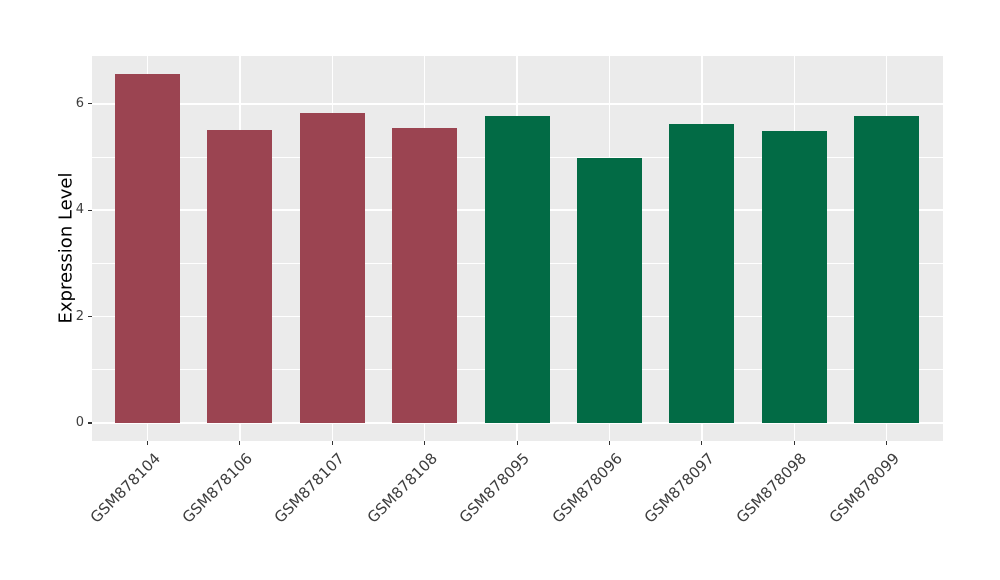 This screenshot has height=580, width=1000. What do you see at coordinates (79, 422) in the screenshot?
I see `y-tick-label-0: 0` at bounding box center [79, 422].